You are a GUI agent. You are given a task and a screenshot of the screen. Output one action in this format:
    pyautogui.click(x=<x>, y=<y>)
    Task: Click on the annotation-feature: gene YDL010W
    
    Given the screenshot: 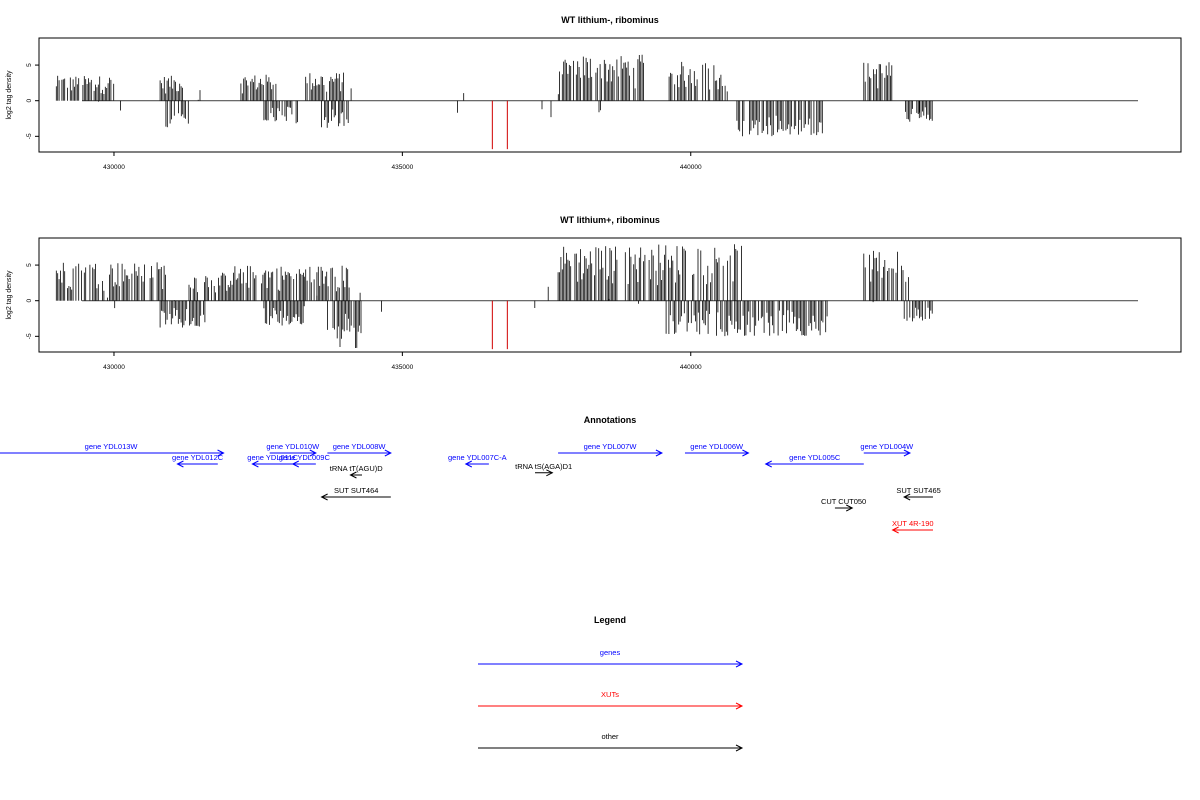 What is the action you would take?
    pyautogui.click(x=293, y=449)
    